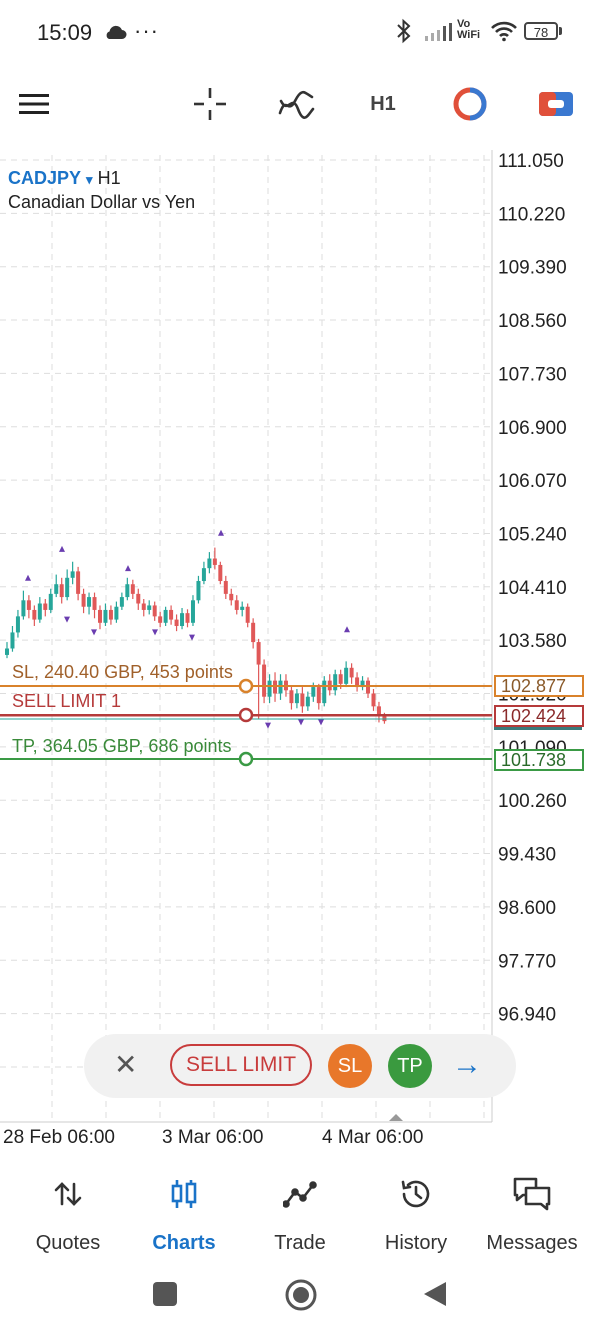 The height and width of the screenshot is (1333, 600). What do you see at coordinates (68, 1243) in the screenshot?
I see `nav-label-quotes: Quotes` at bounding box center [68, 1243].